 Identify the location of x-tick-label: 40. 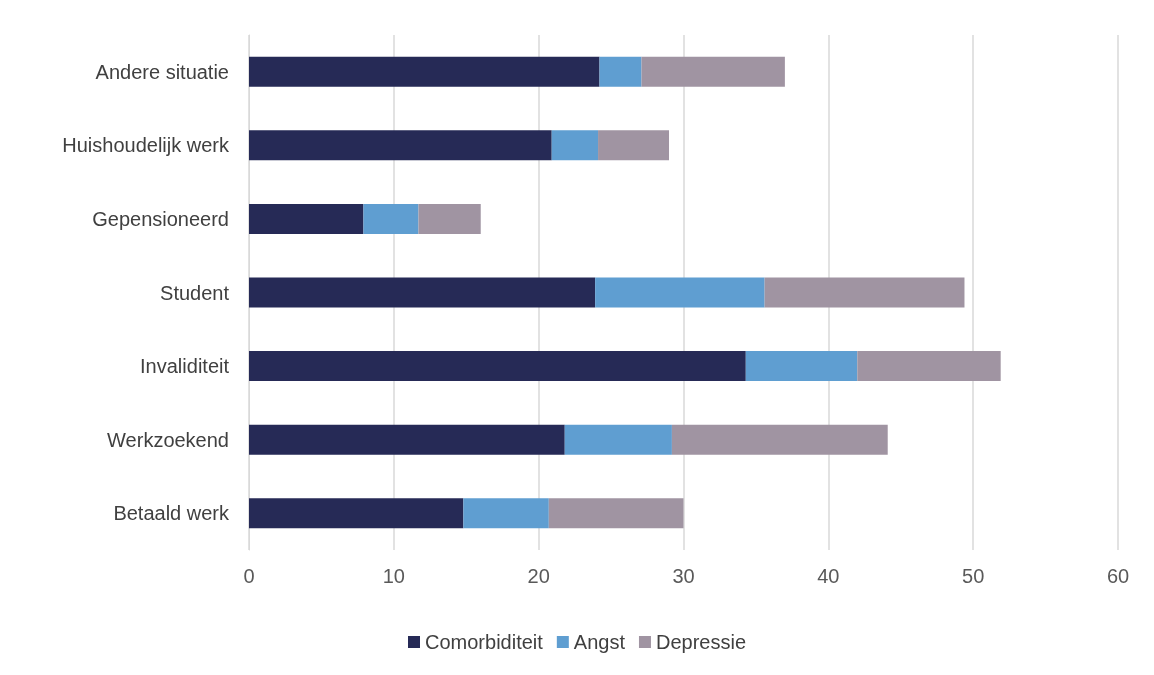
(828, 576).